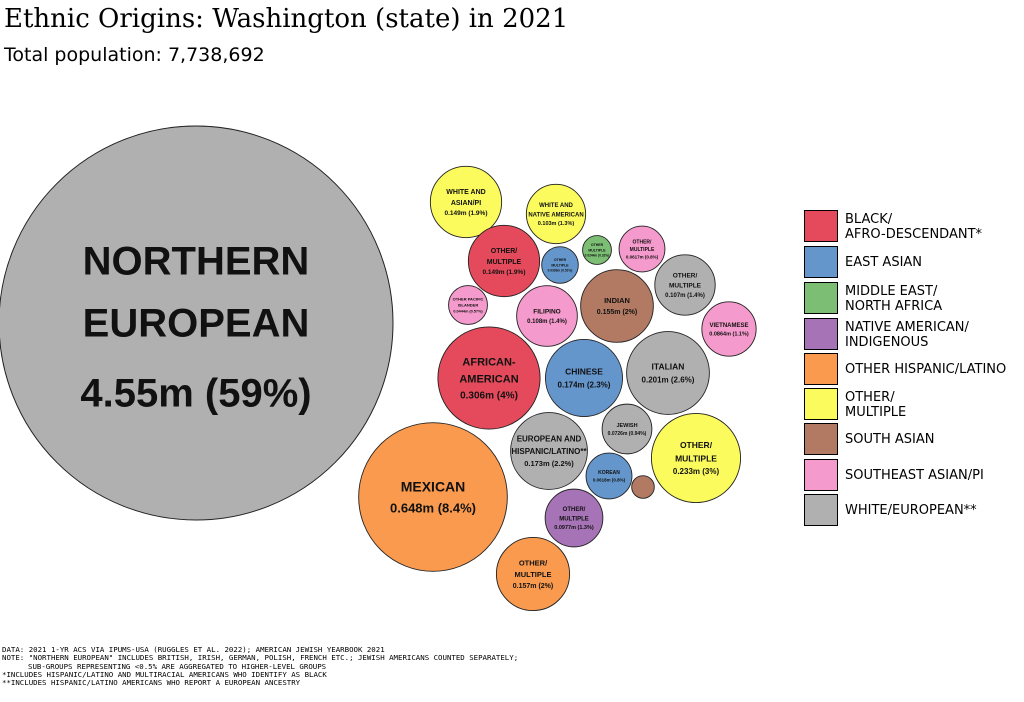 Image resolution: width=1024 pixels, height=702 pixels. Describe the element at coordinates (642, 256) in the screenshot. I see `bubble-value-label: 0.0617m (0.8%)` at that location.